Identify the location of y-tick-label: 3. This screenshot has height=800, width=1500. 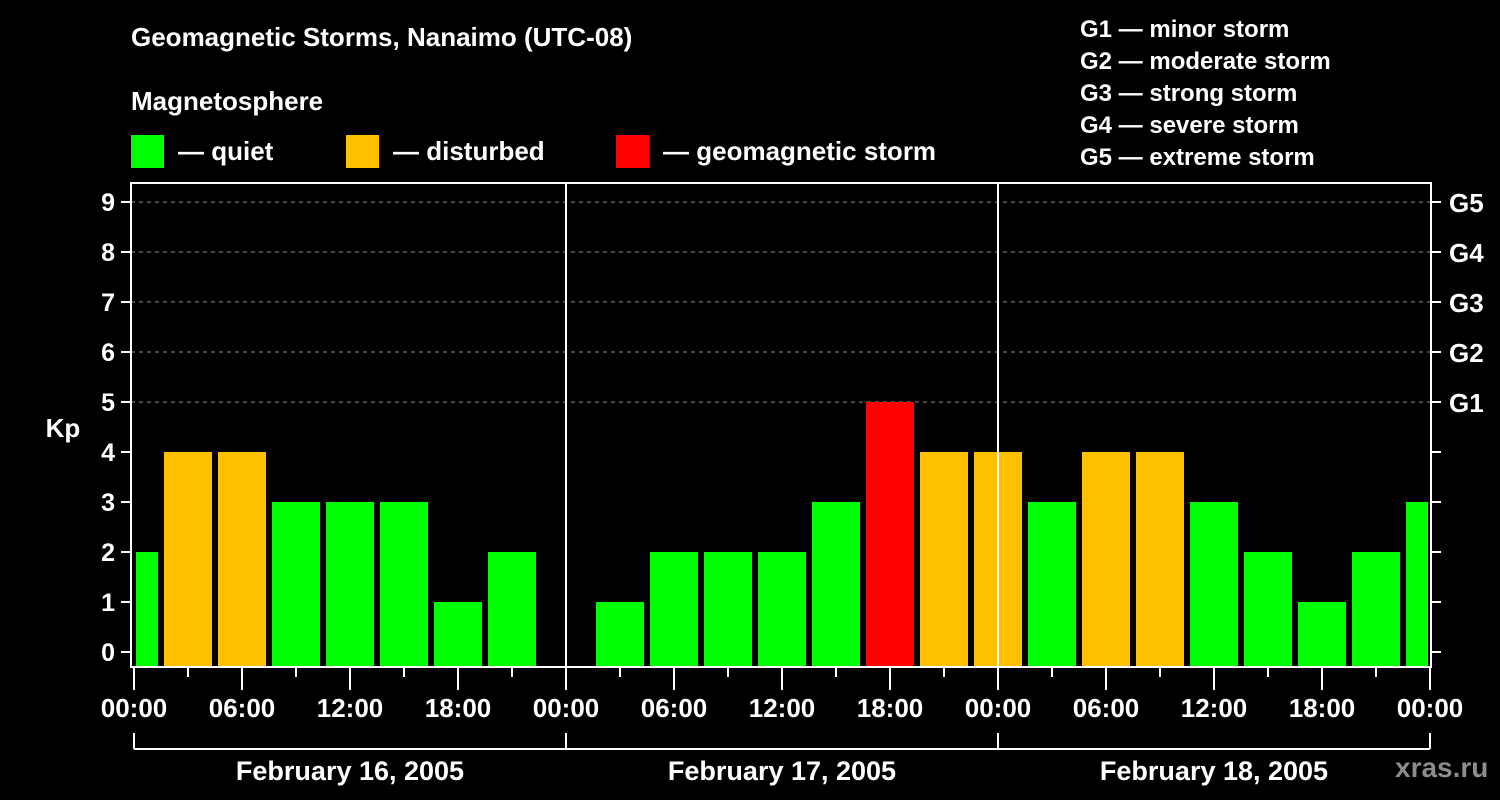
(108, 503).